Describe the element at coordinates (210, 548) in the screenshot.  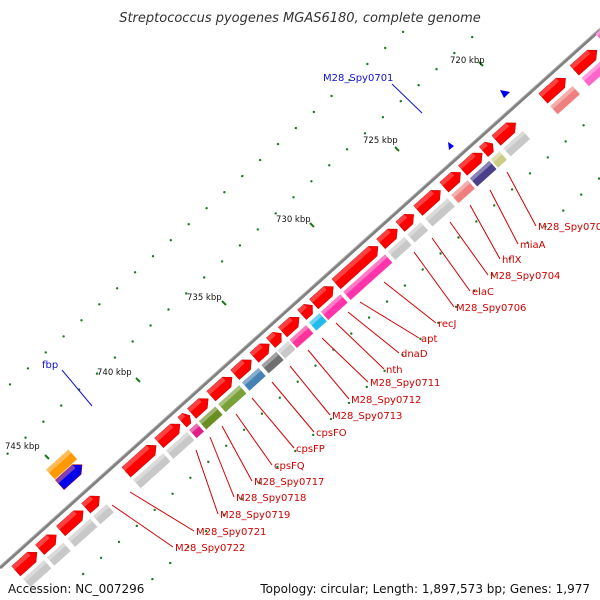
I see `gene-label: M28_Spy0722` at that location.